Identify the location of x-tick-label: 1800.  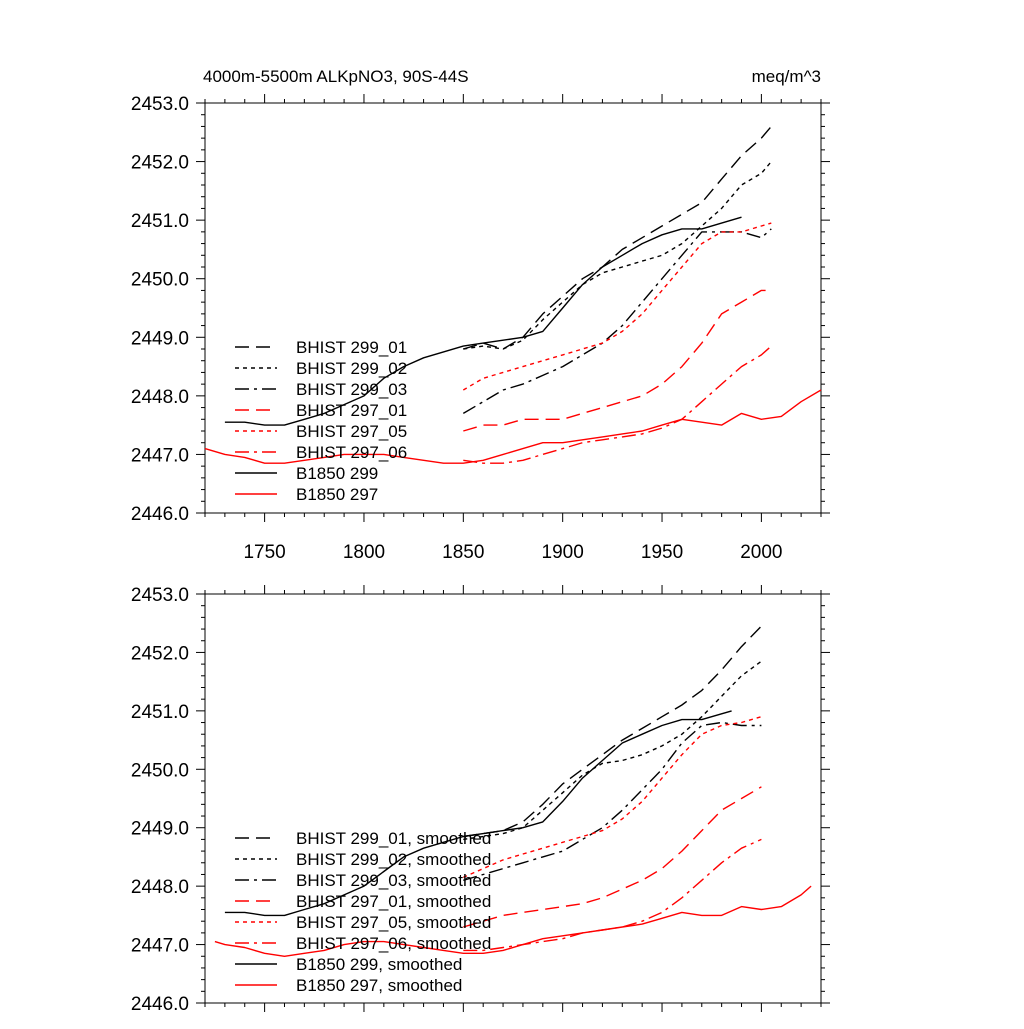
(364, 552).